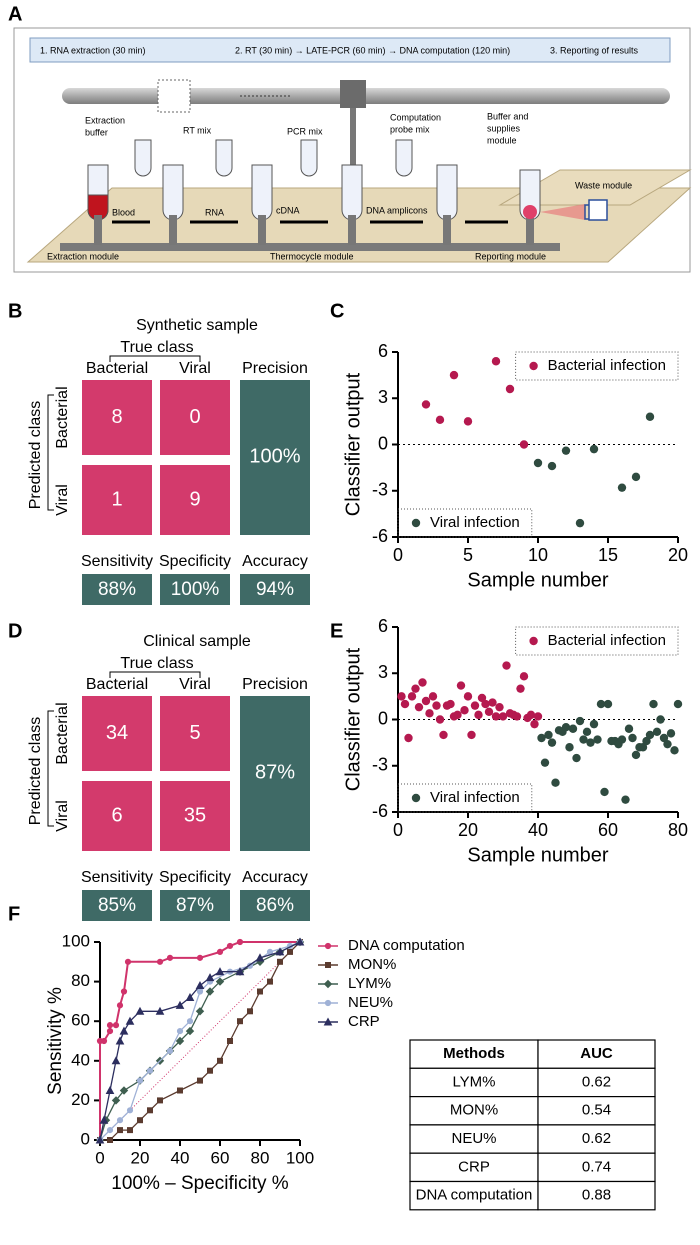 This screenshot has height=1245, width=700. I want to click on column-label: Precision, so click(275, 684).